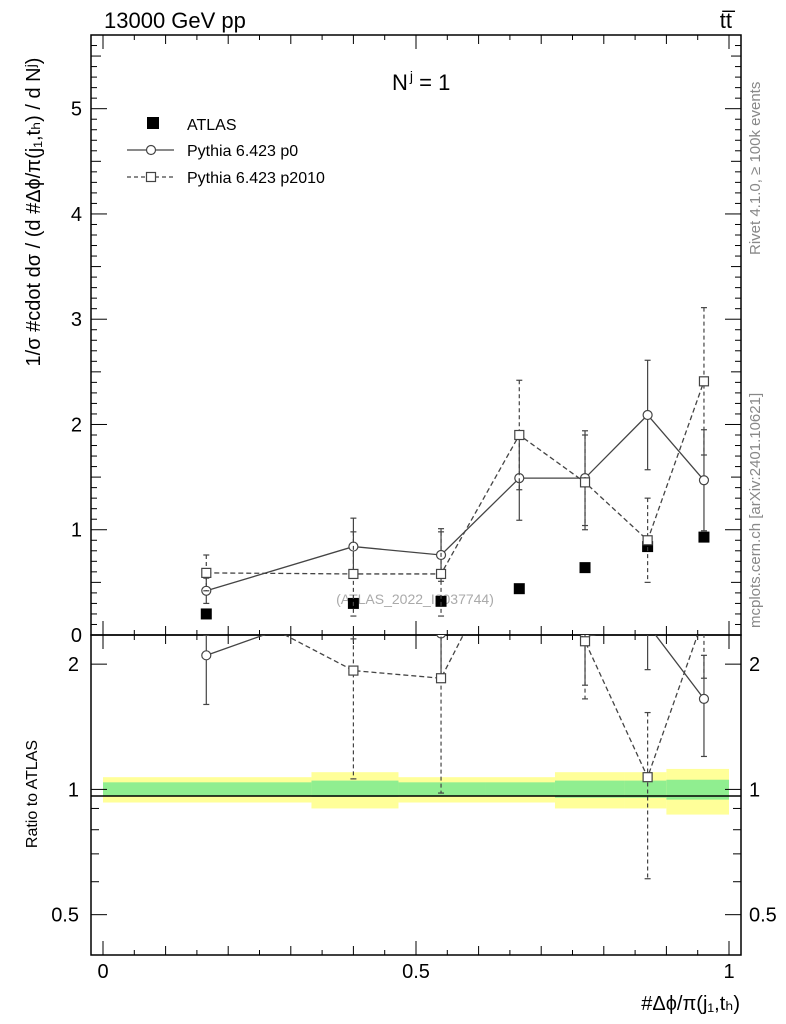 This screenshot has width=786, height=1024. I want to click on process-label: tt̅, so click(728, 20).